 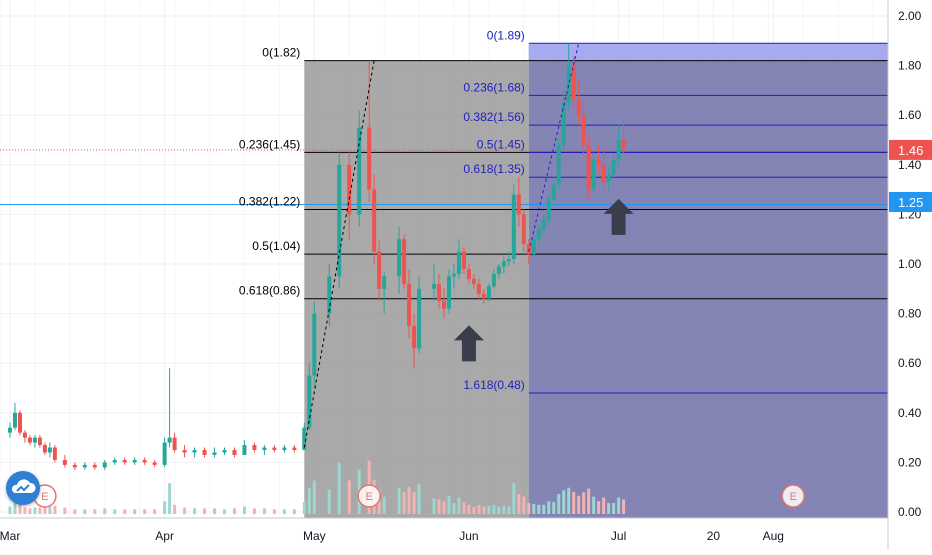 I want to click on price-tick-label: 2.00, so click(x=910, y=16).